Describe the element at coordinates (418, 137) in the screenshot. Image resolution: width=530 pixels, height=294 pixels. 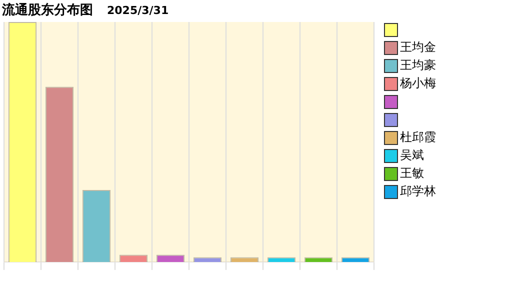
I see `text: 杜邱霞` at that location.